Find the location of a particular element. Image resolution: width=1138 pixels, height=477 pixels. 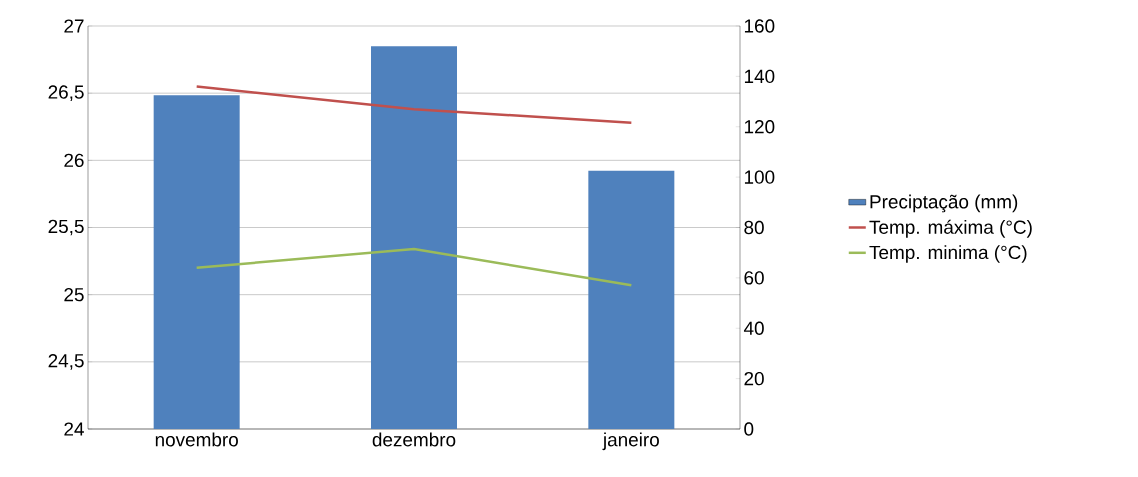

x-tick-label: dezembro is located at coordinates (414, 439).